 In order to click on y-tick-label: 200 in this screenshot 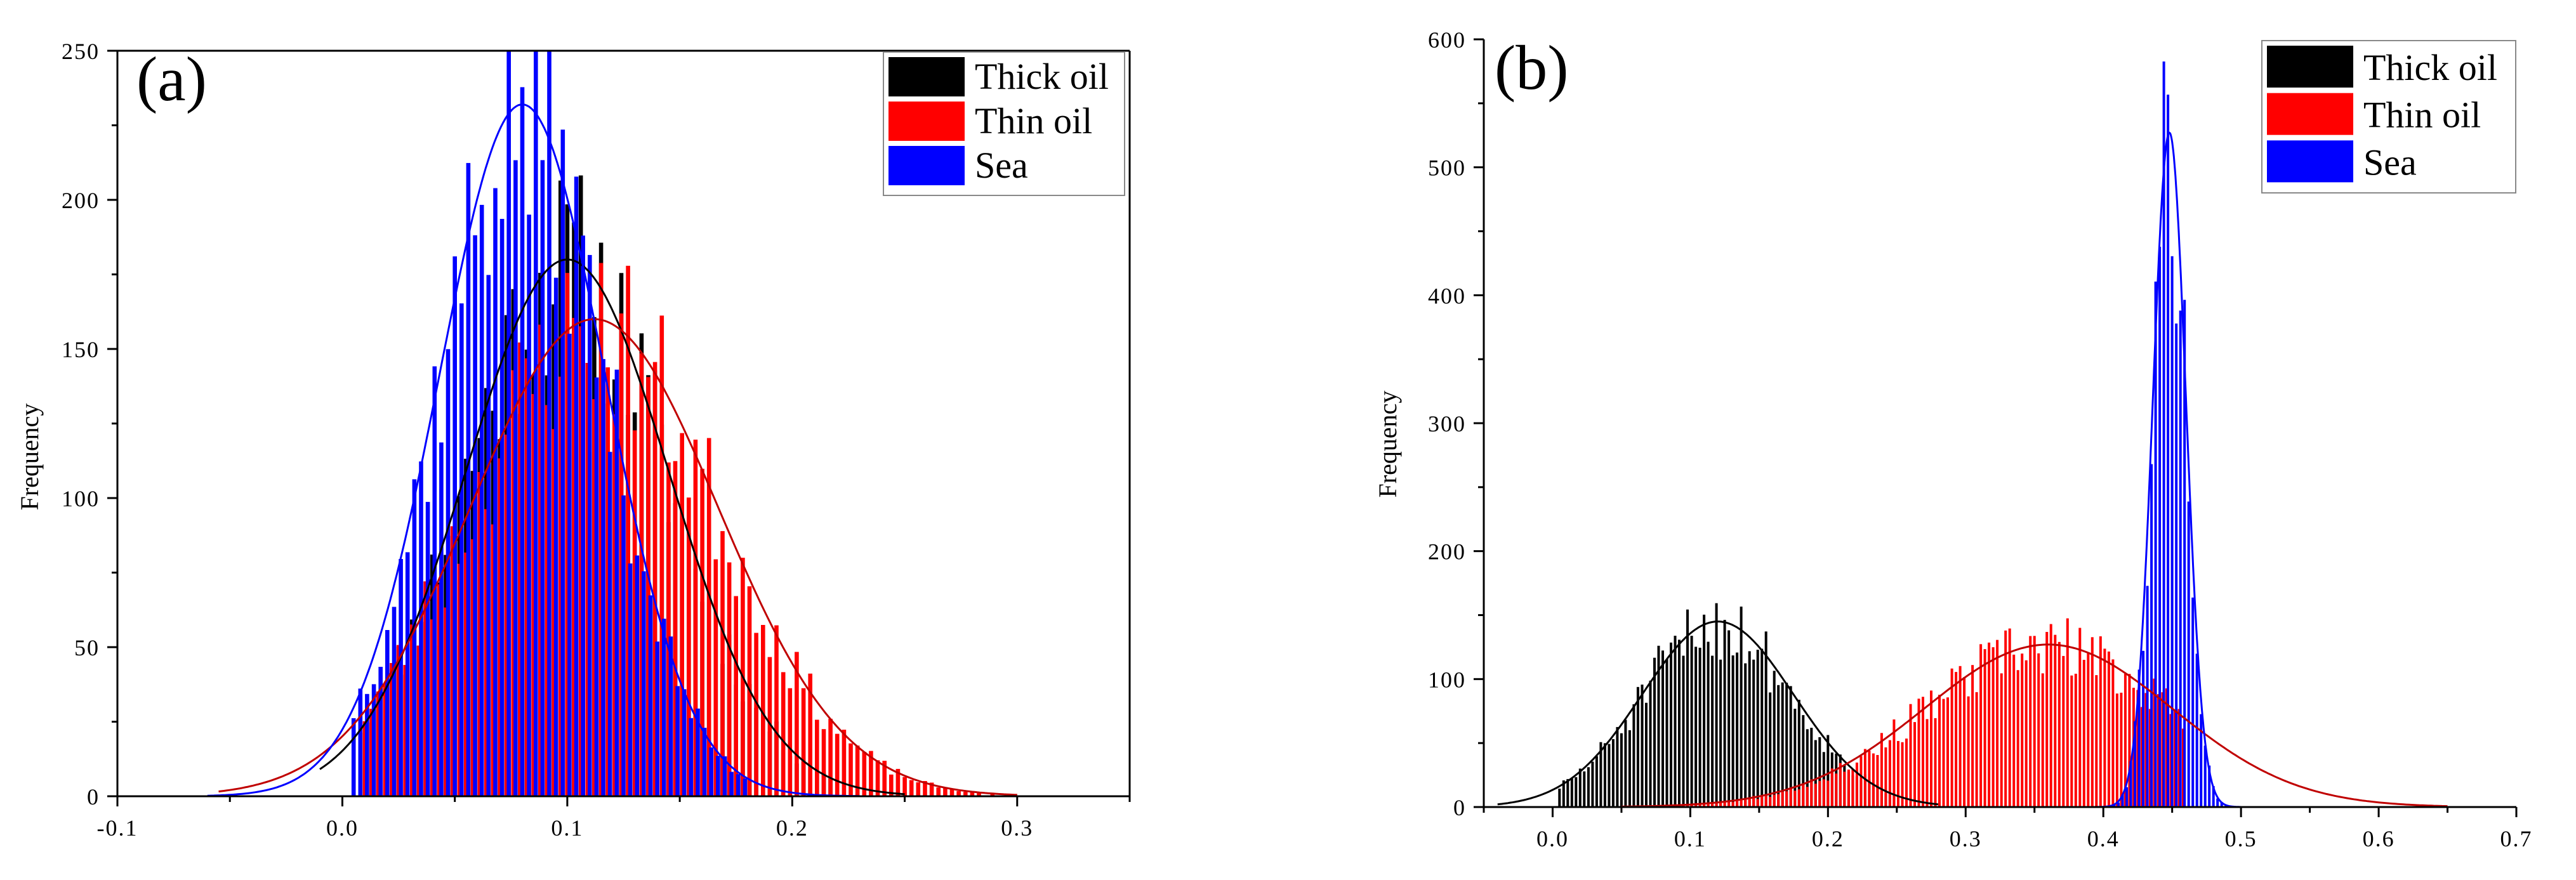, I will do `click(81, 200)`.